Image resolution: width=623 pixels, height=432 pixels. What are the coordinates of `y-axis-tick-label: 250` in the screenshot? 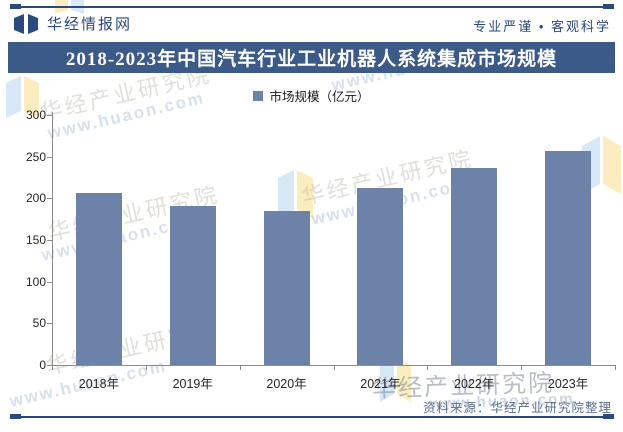 It's located at (35, 156).